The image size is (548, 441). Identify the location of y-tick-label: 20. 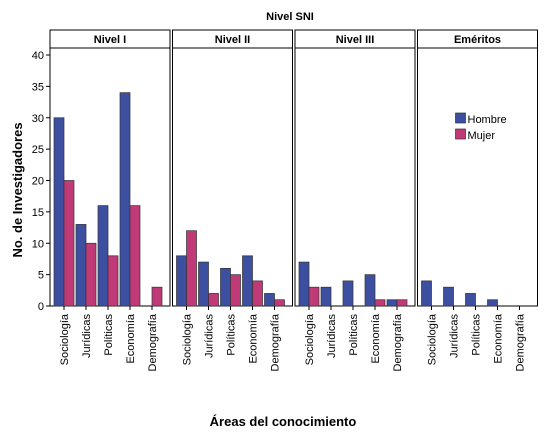
(38, 182).